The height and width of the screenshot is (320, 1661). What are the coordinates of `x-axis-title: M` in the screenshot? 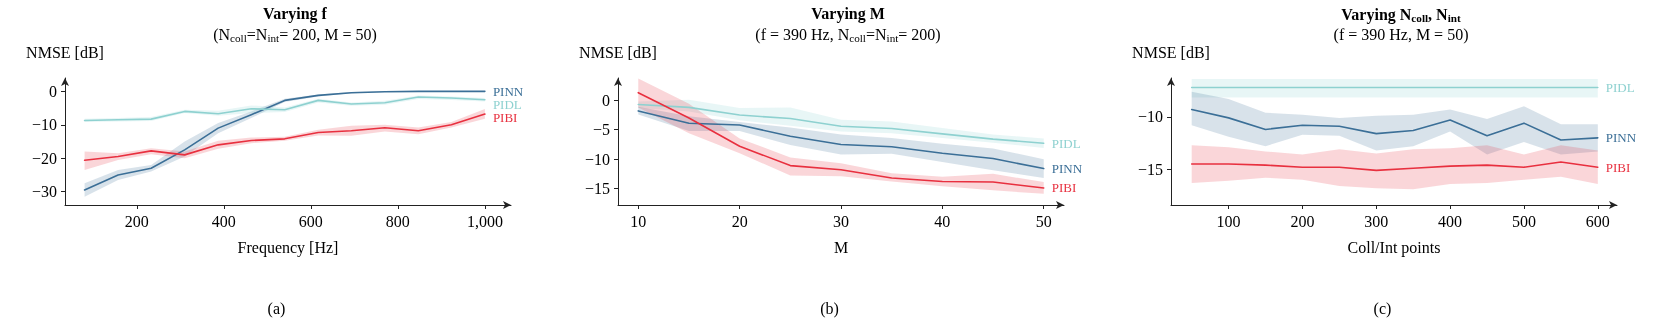 It's located at (841, 247).